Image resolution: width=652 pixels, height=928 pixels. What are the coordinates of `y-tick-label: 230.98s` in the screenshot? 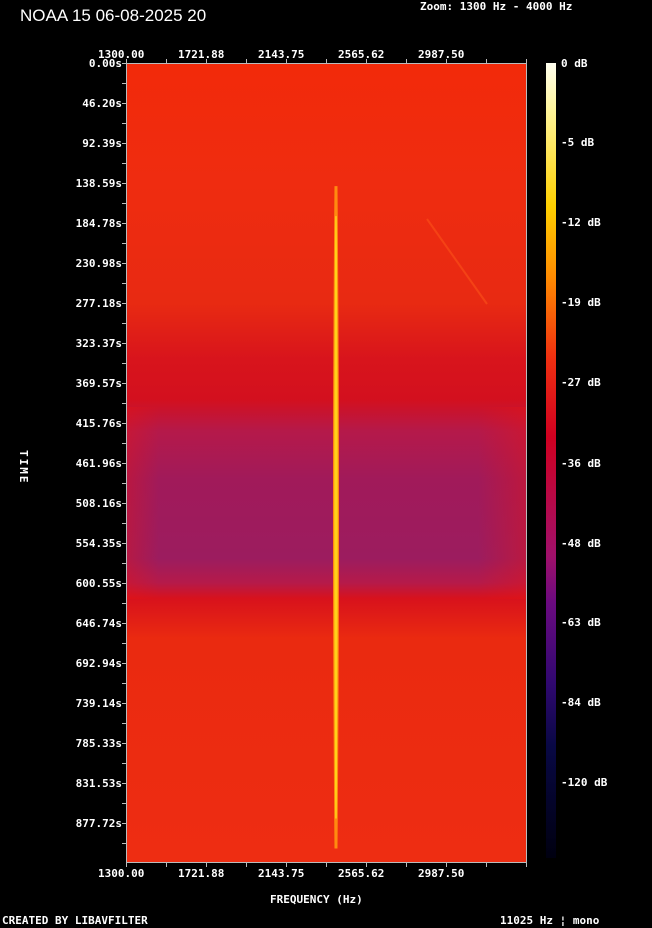 It's located at (98, 263).